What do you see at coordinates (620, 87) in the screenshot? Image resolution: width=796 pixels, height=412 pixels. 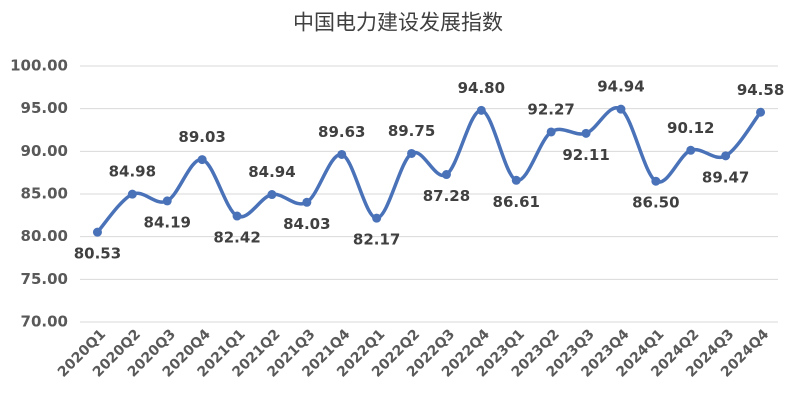 I see `value-label: 94.94` at bounding box center [620, 87].